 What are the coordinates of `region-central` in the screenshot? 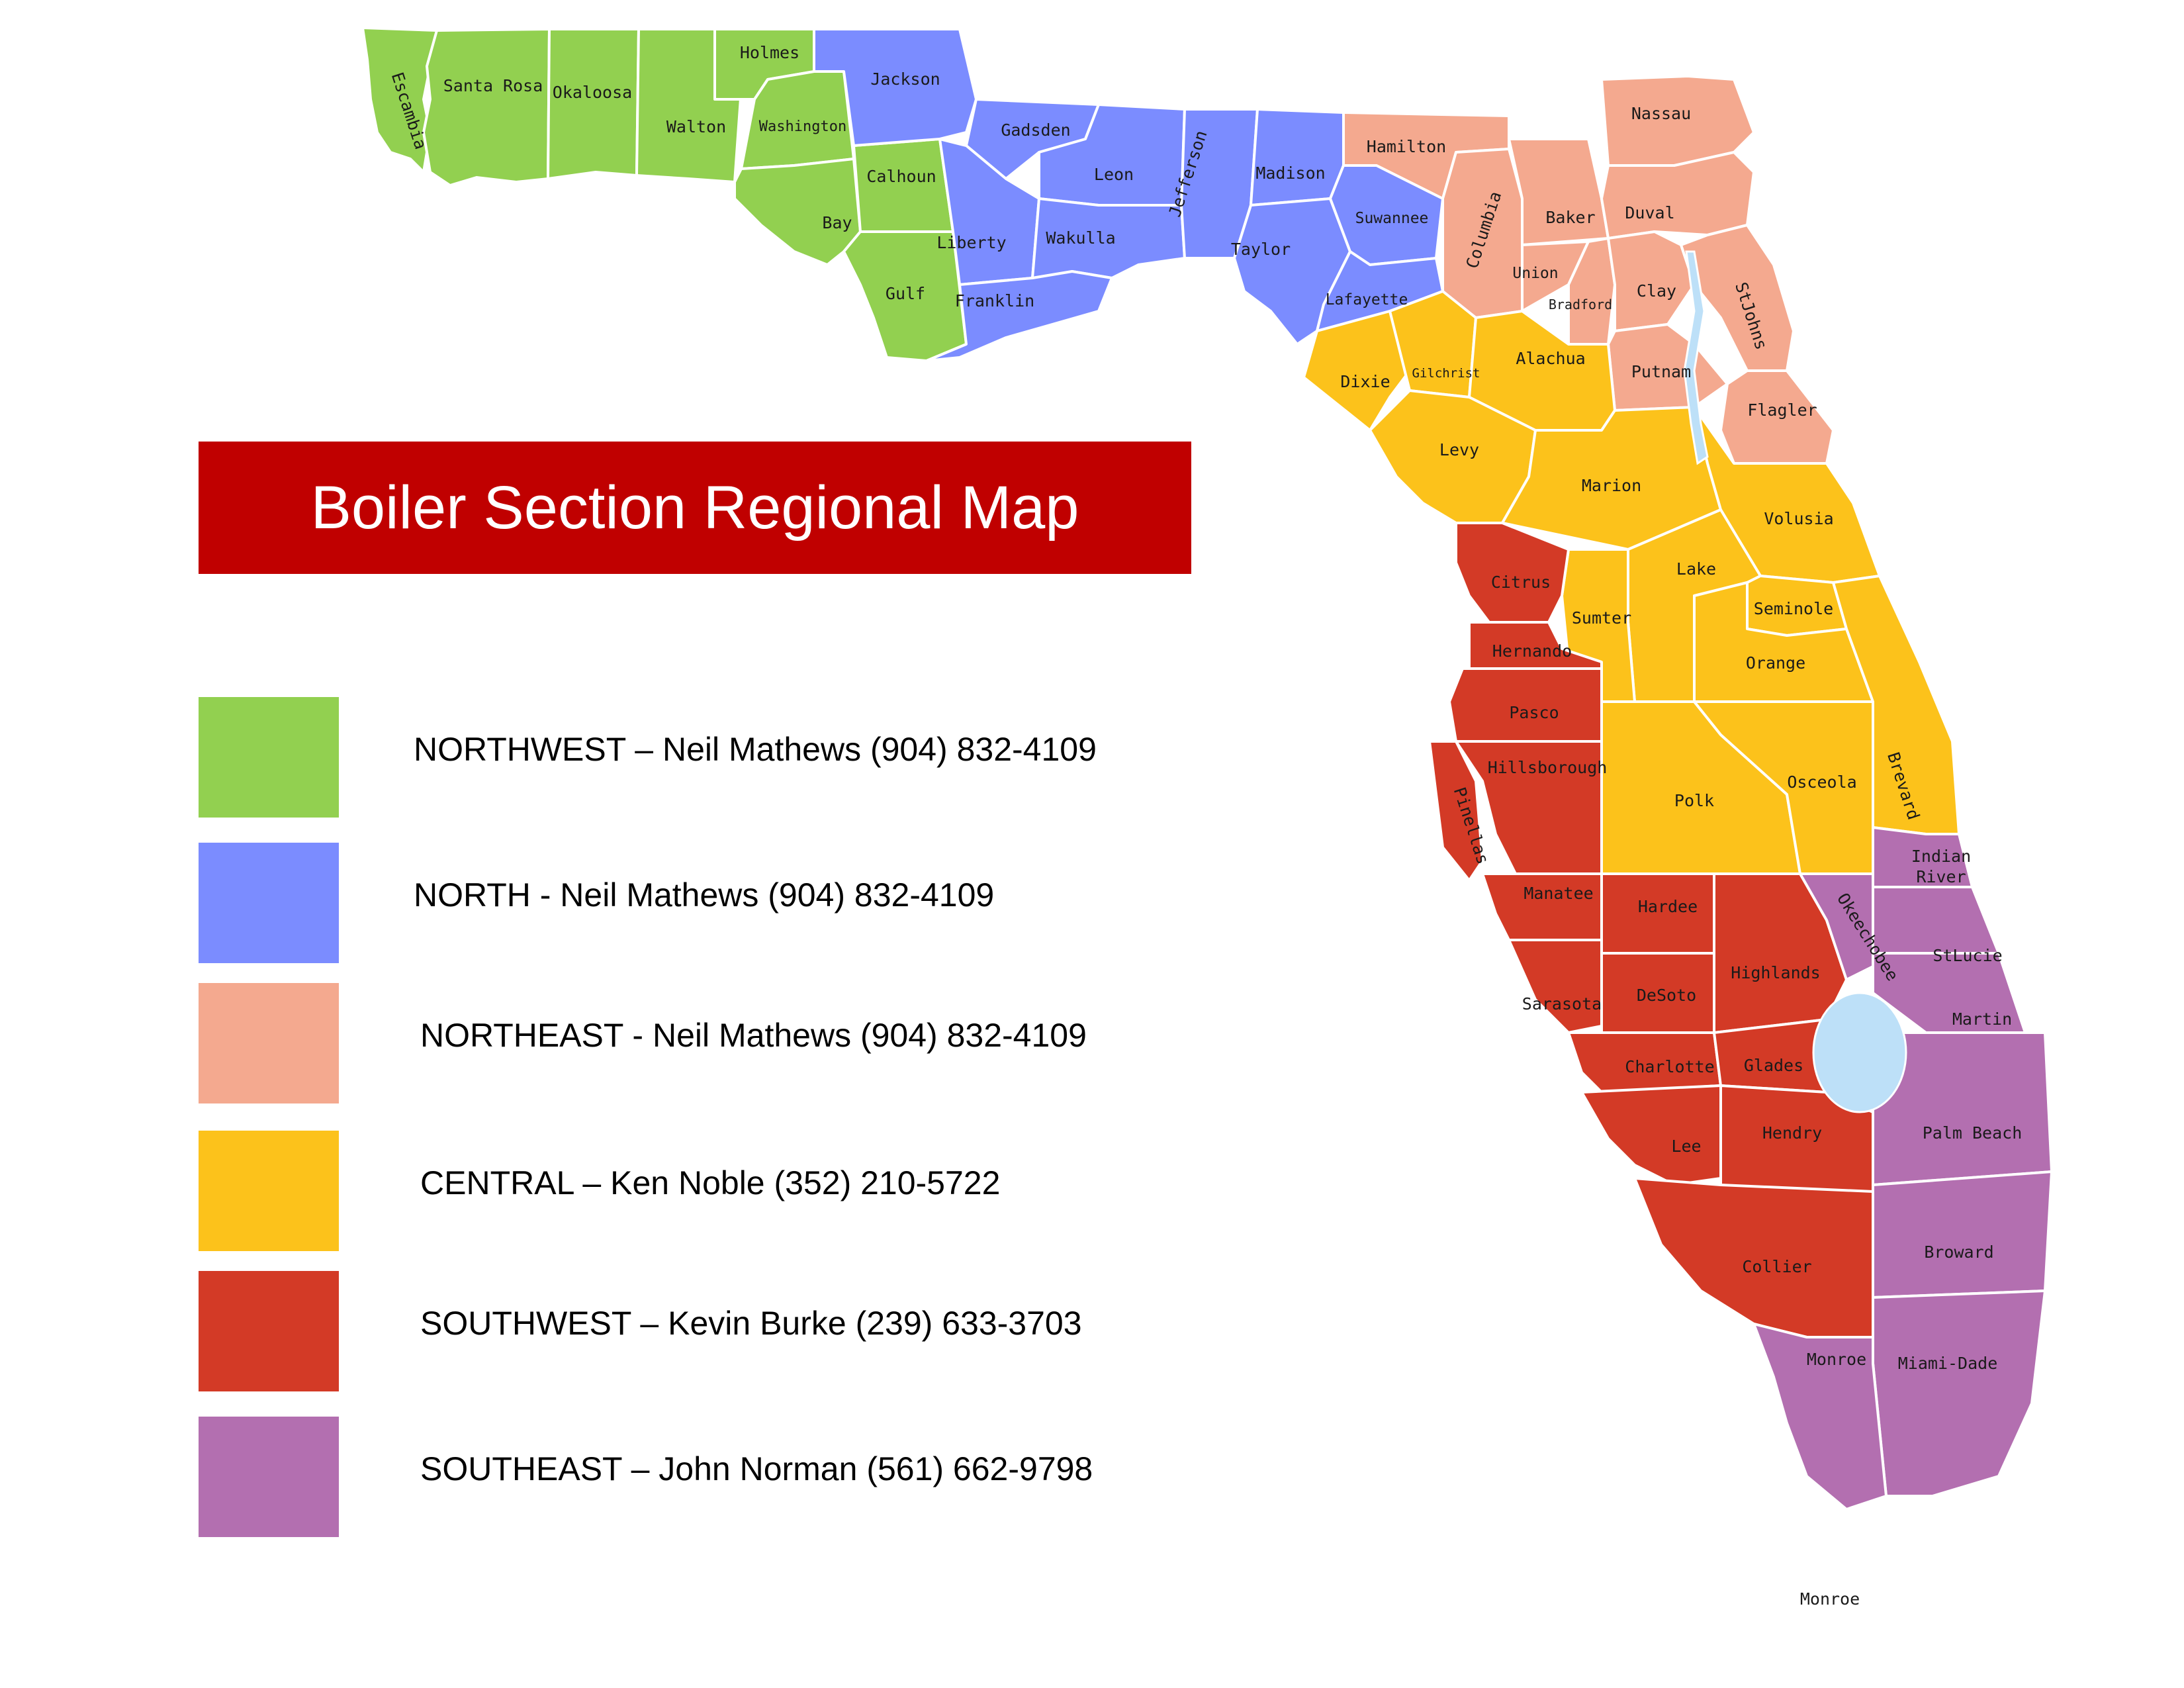 It's located at (1631, 582).